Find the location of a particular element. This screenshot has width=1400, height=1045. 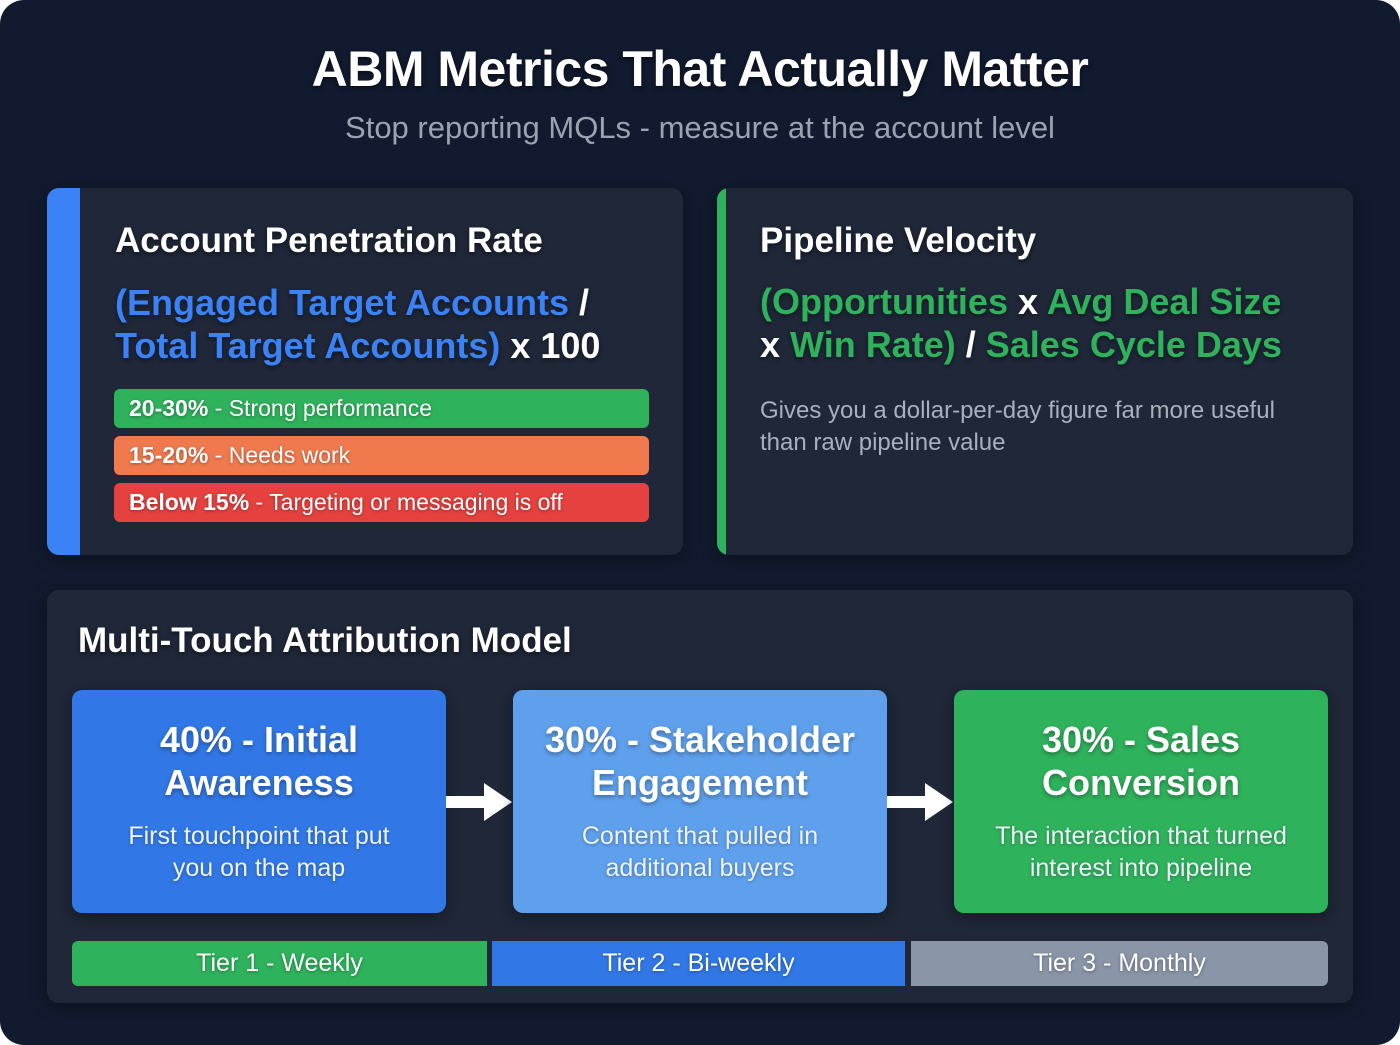

stage-description: First touchpoint that put you on the map is located at coordinates (259, 852).